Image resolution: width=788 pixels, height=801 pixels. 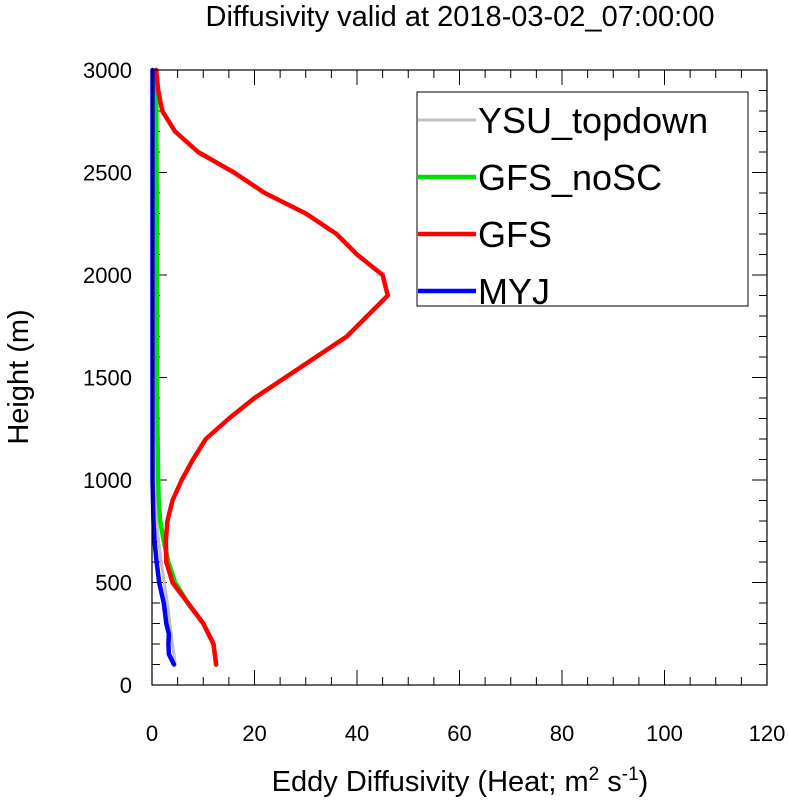 I want to click on x-tick-label: 60, so click(x=459, y=733).